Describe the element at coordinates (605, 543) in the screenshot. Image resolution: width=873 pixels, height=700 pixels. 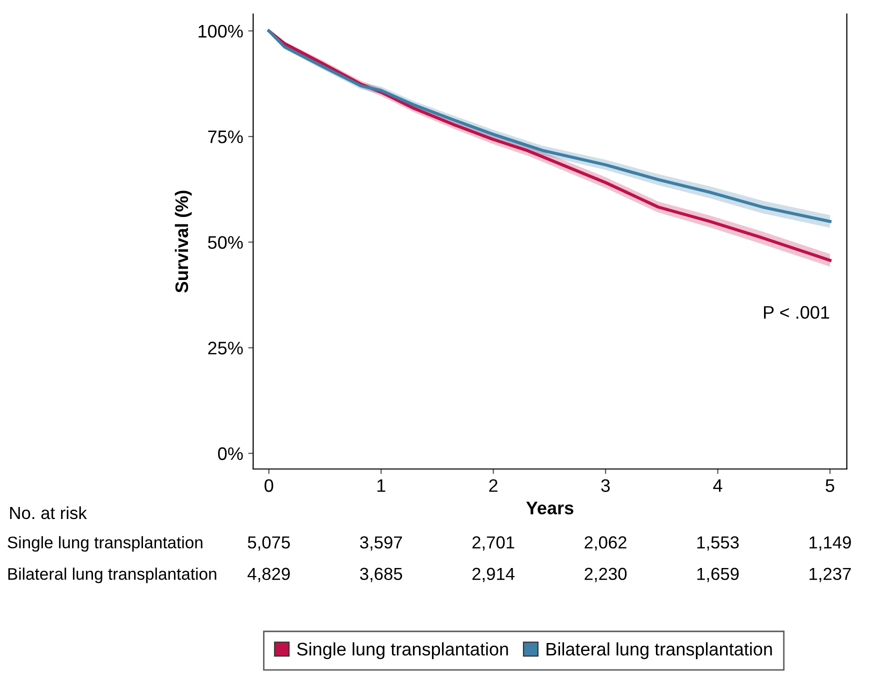
I see `text: 2,062` at that location.